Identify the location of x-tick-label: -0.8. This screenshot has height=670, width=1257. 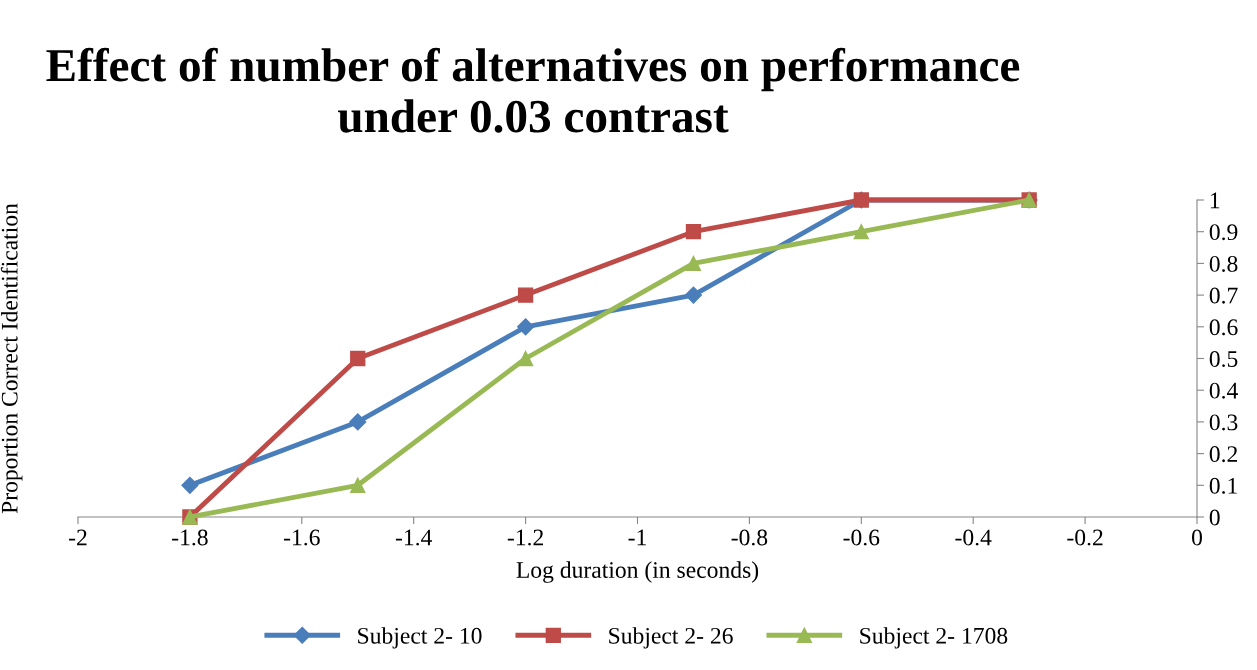
(749, 537).